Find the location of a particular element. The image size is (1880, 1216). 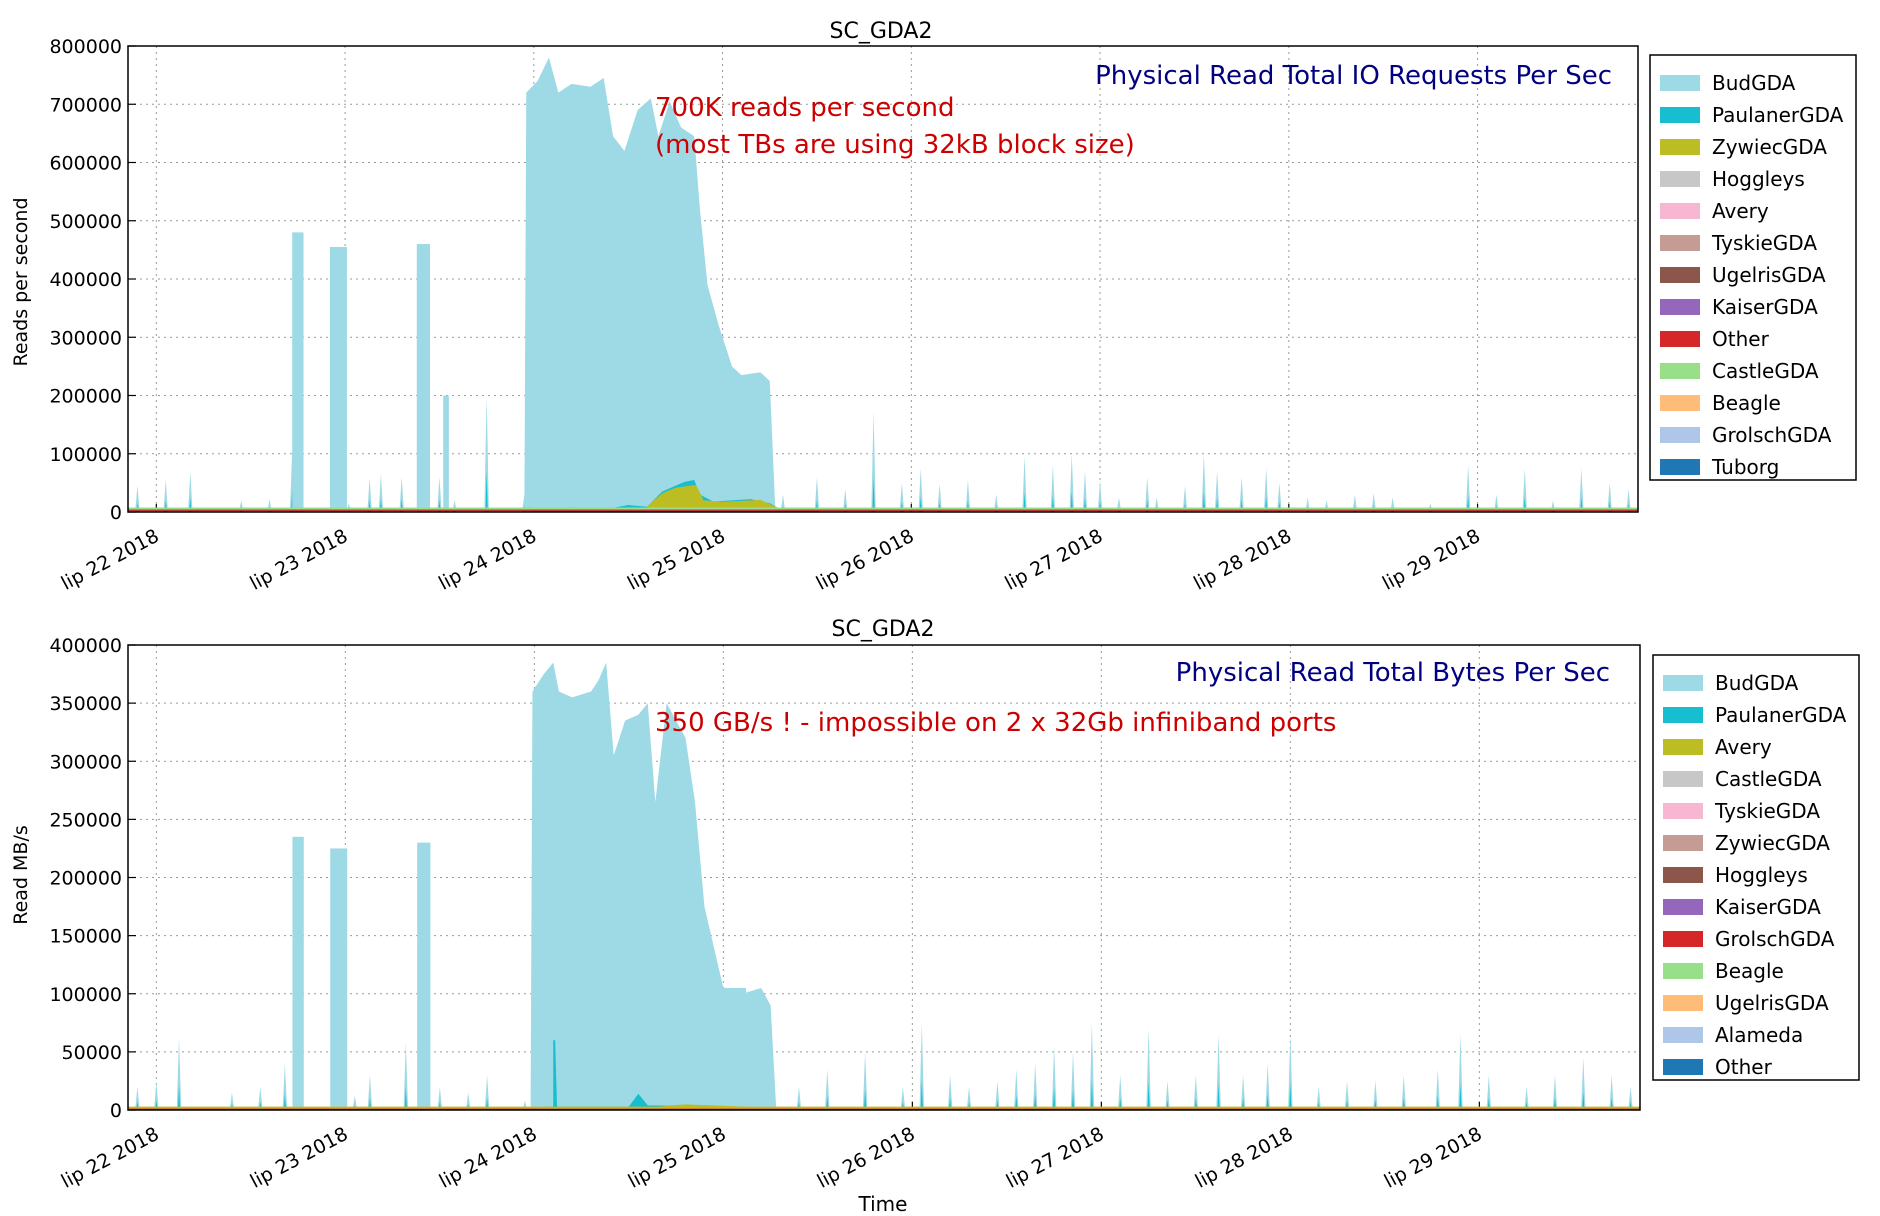

chart-title: SC_GDA2 is located at coordinates (883, 629).